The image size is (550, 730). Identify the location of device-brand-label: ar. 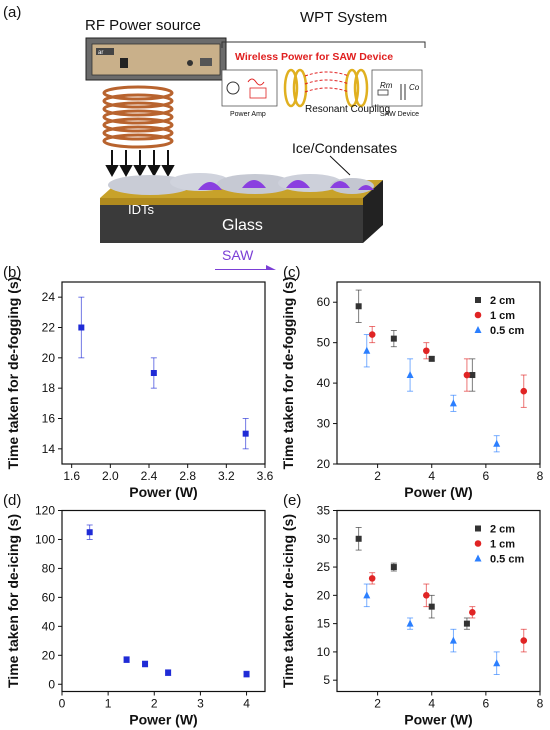
(100, 53).